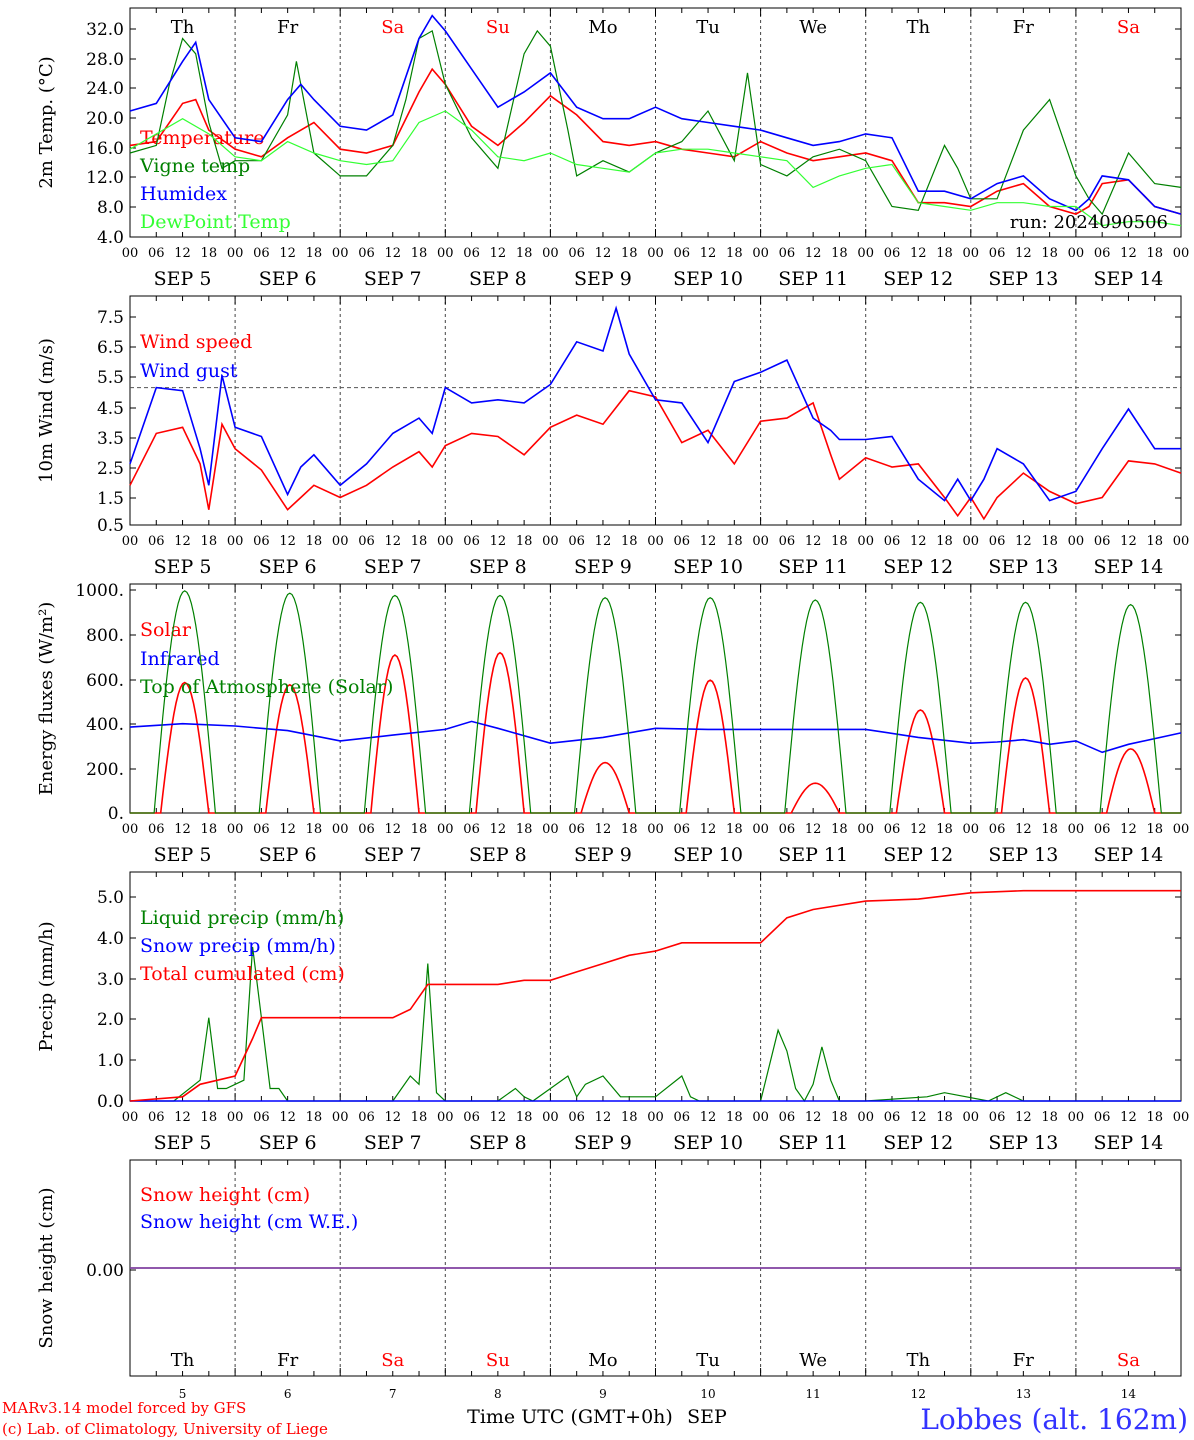 This screenshot has height=1440, width=1194. I want to click on day-name-label: Su, so click(498, 1360).